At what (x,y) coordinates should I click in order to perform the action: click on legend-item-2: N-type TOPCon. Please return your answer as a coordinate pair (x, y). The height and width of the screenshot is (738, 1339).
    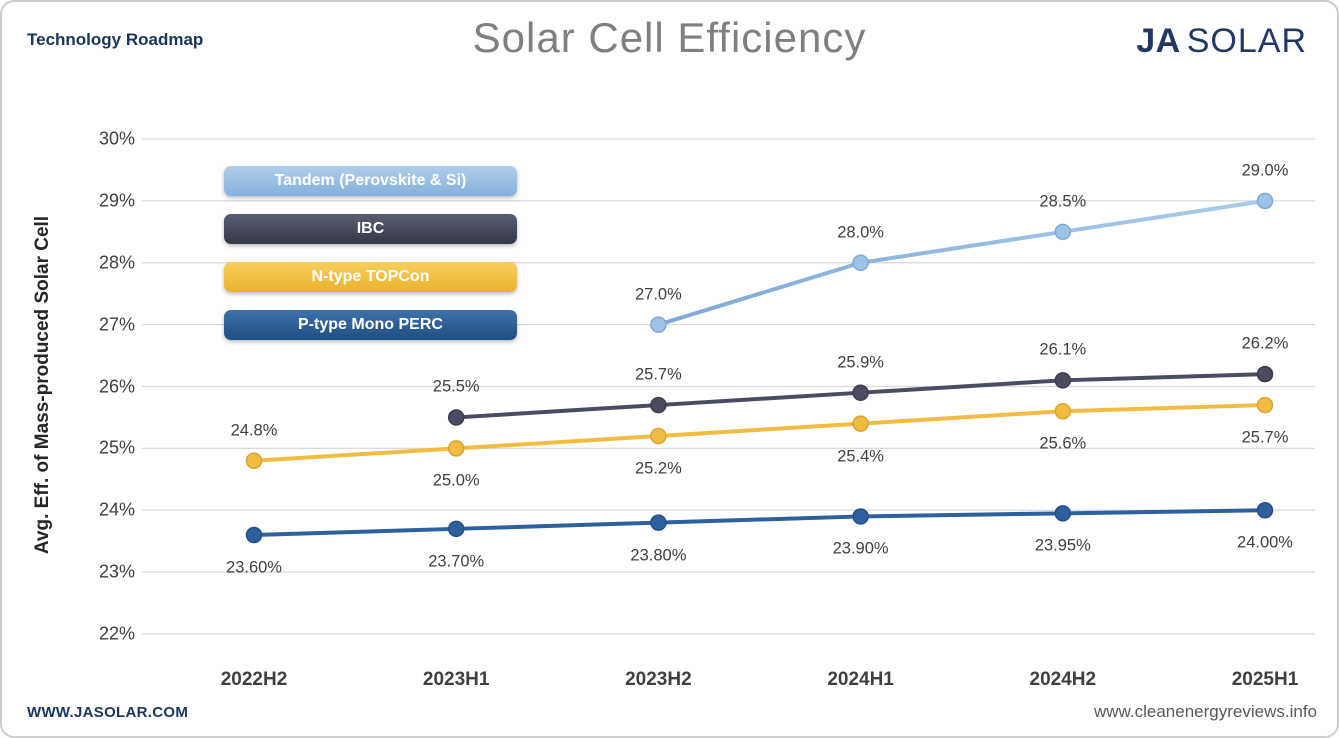
    Looking at the image, I should click on (370, 277).